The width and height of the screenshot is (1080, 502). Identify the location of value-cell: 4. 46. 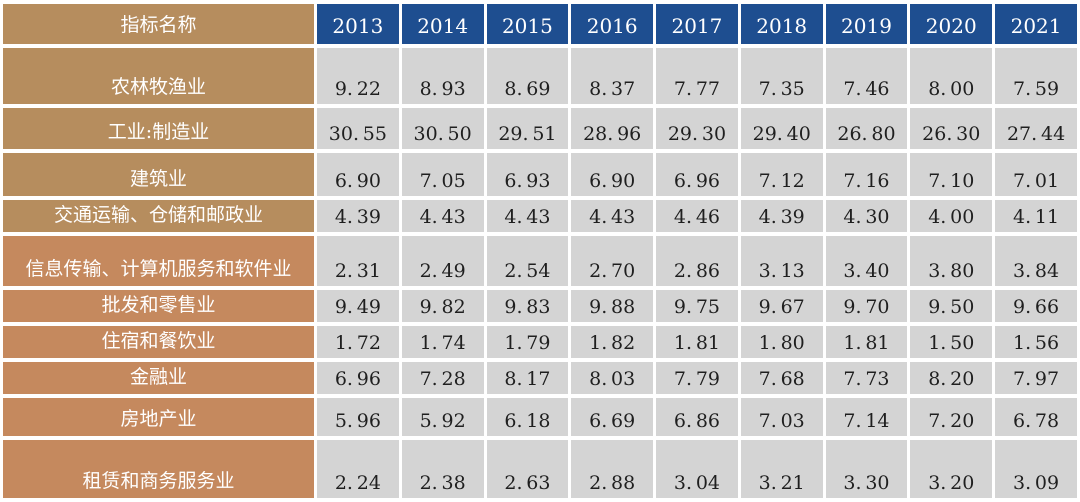
(697, 216).